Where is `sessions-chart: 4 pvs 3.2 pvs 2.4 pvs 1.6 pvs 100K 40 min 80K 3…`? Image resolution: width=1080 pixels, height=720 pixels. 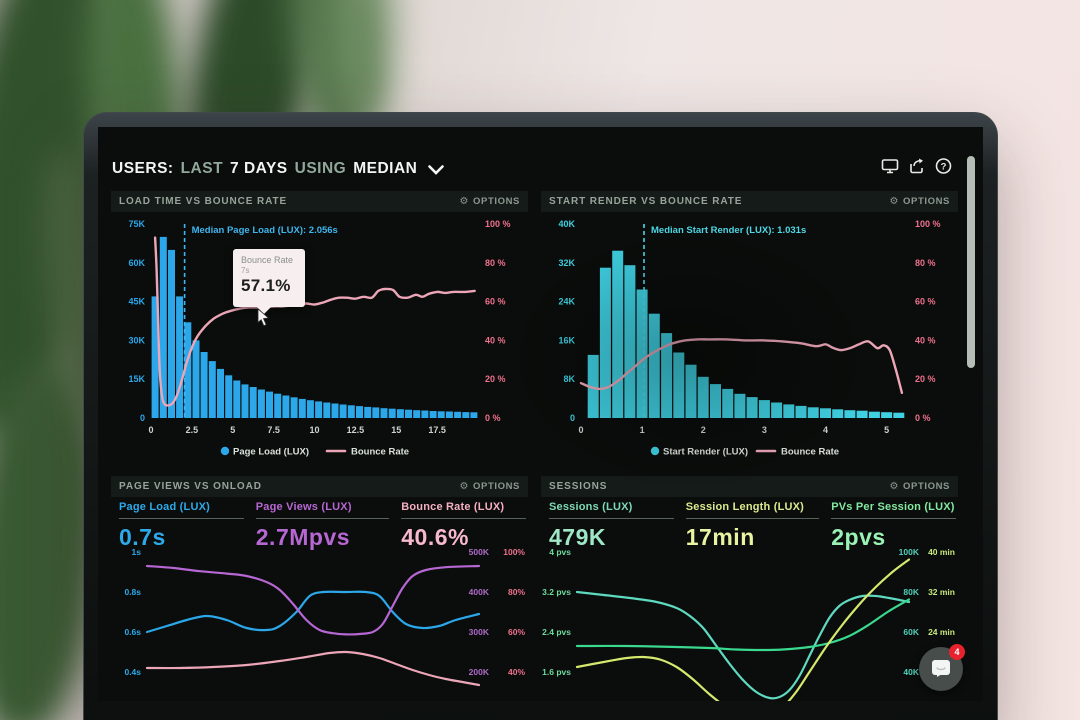
sessions-chart: 4 pvs 3.2 pvs 2.4 pvs 1.6 pvs 100K 40 min 80K 3… is located at coordinates (749, 621).